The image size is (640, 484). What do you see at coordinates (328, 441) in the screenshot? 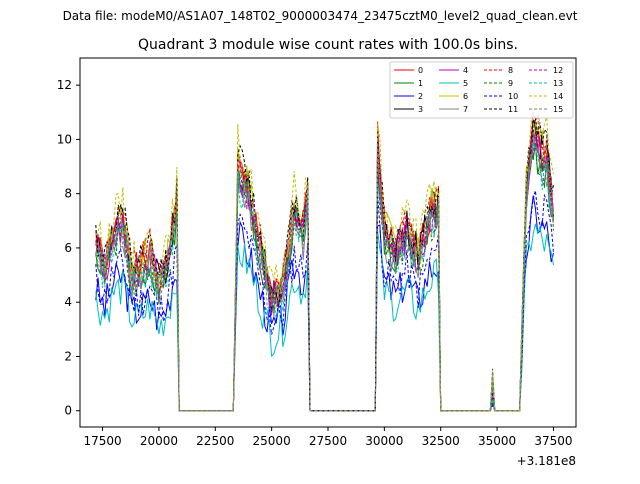
I see `x-tick-label: 27500` at bounding box center [328, 441].